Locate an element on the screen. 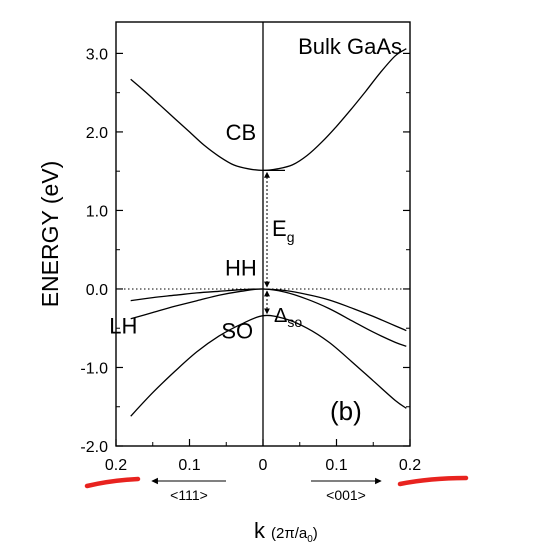  band-label-hh: HH is located at coordinates (241, 268).